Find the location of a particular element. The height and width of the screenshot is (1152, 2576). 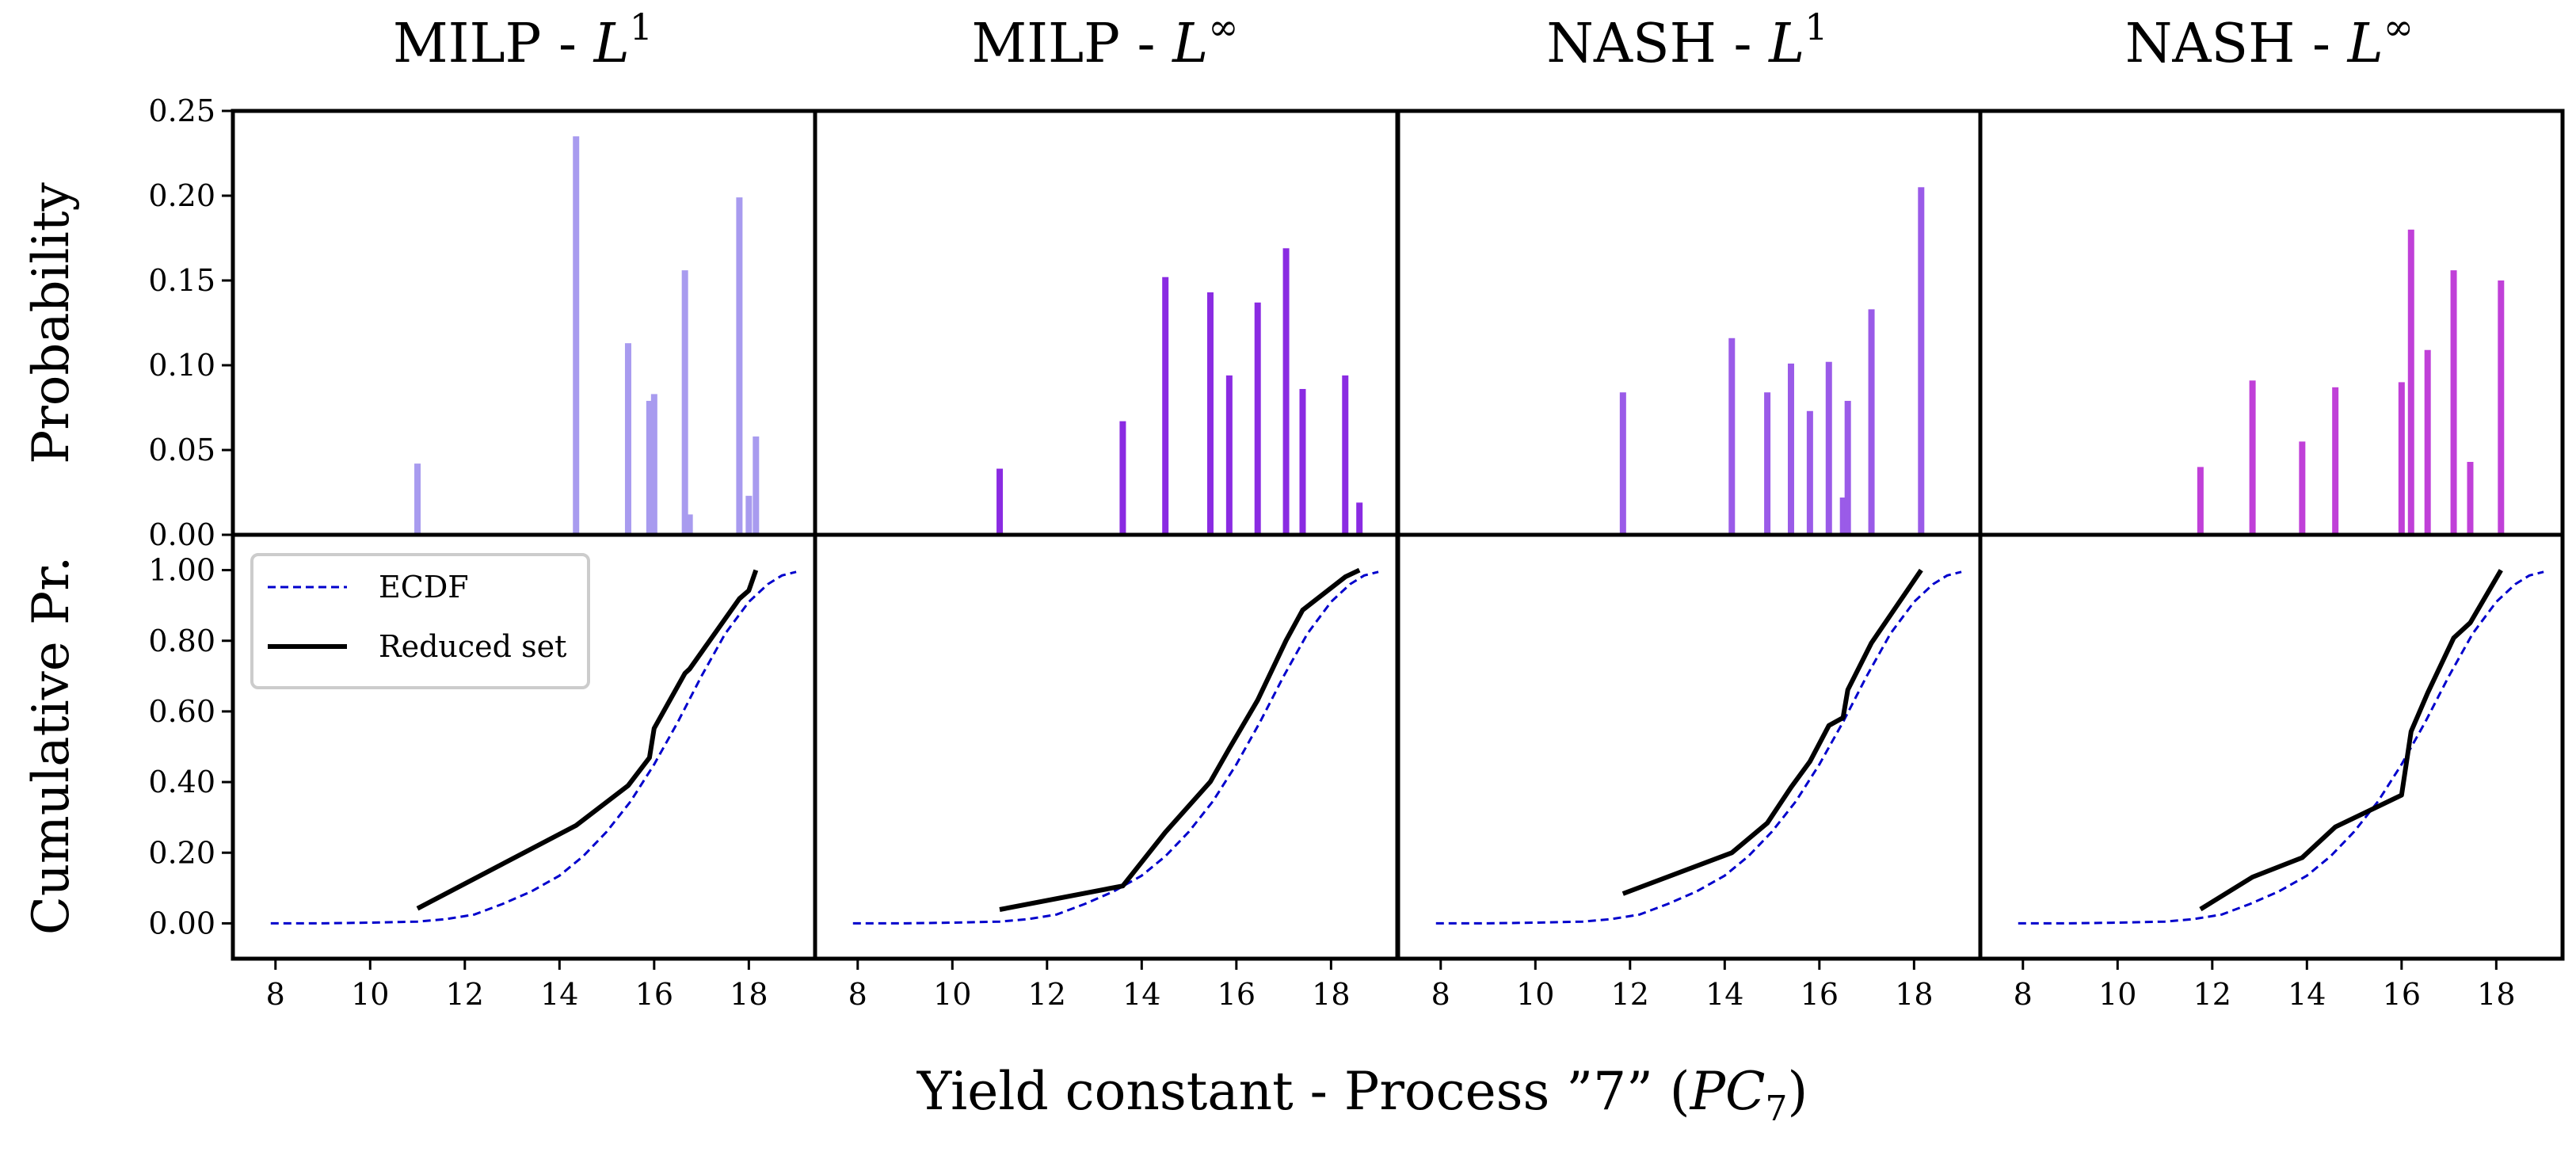

p2-reduced-line is located at coordinates (1180, 739).